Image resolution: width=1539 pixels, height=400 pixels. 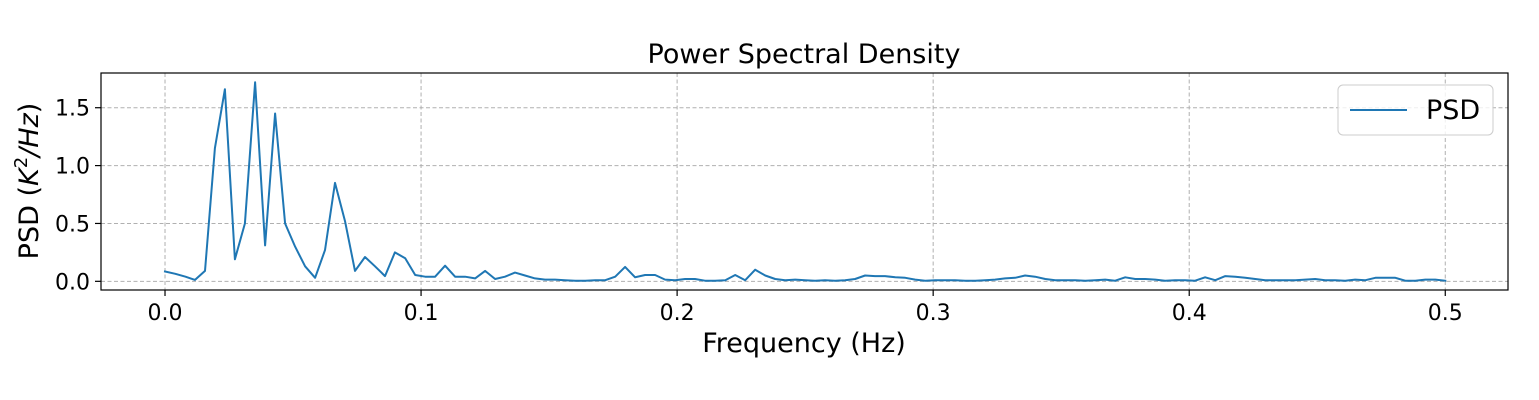 I want to click on y-axis-ticks: 0.0 0.5 1.0 1.5, so click(x=78, y=196).